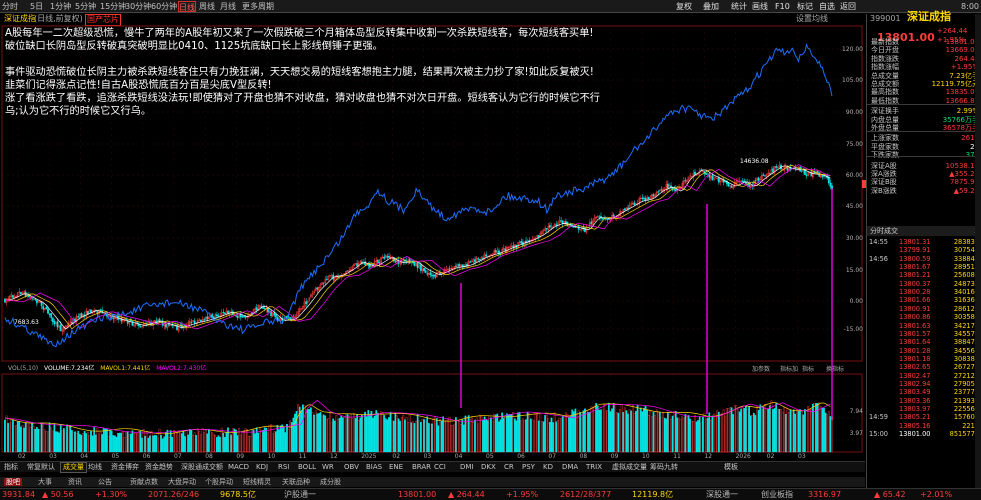 Image resolution: width=981 pixels, height=500 pixels. What do you see at coordinates (125, 467) in the screenshot?
I see `indicator-tab-4: 资金博弈` at bounding box center [125, 467].